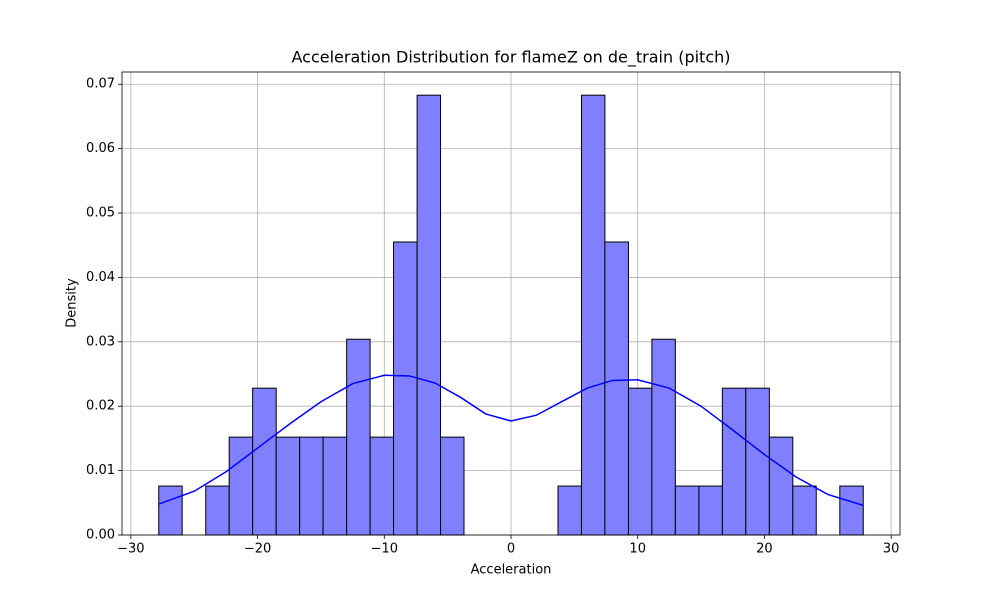 This screenshot has width=1000, height=600. I want to click on y-tick-label: 0.01, so click(100, 470).